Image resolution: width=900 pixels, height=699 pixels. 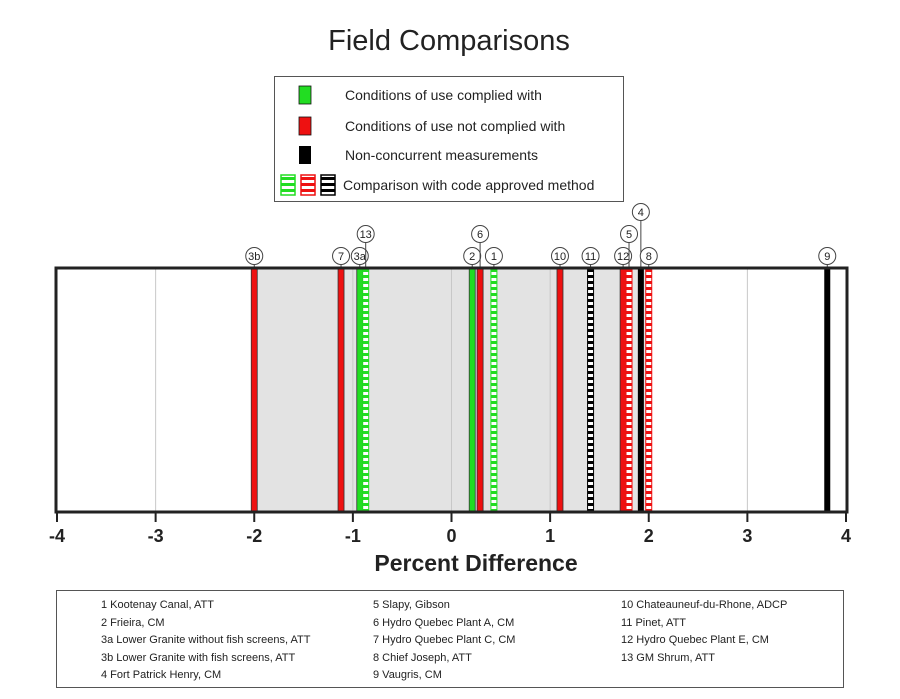 What do you see at coordinates (360, 390) in the screenshot?
I see `data-bar-3a` at bounding box center [360, 390].